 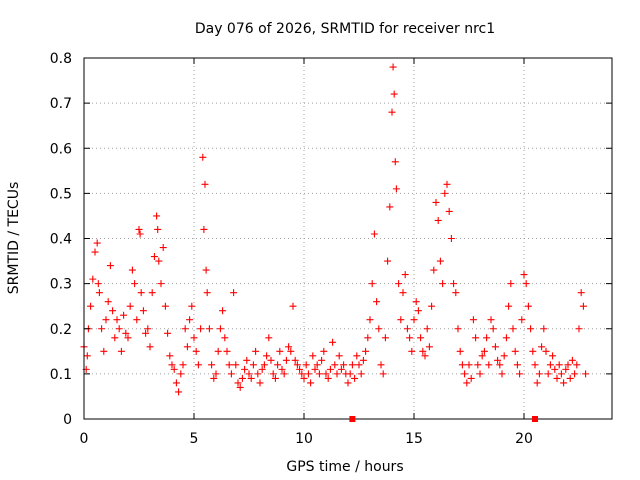 I want to click on x-tick-label: 0, so click(x=84, y=439).